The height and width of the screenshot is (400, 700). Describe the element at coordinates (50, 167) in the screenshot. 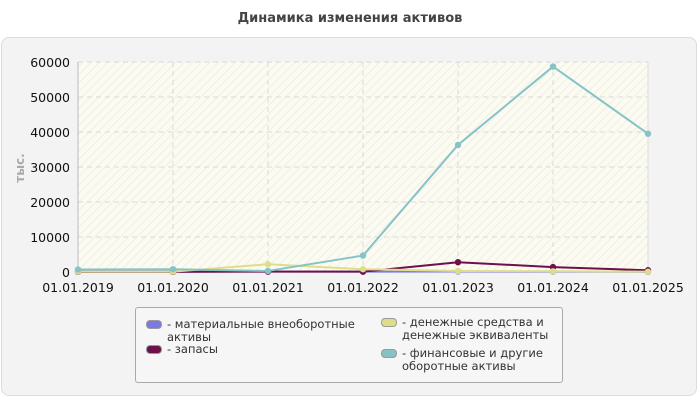

I see `y-tick-label: 30000` at that location.